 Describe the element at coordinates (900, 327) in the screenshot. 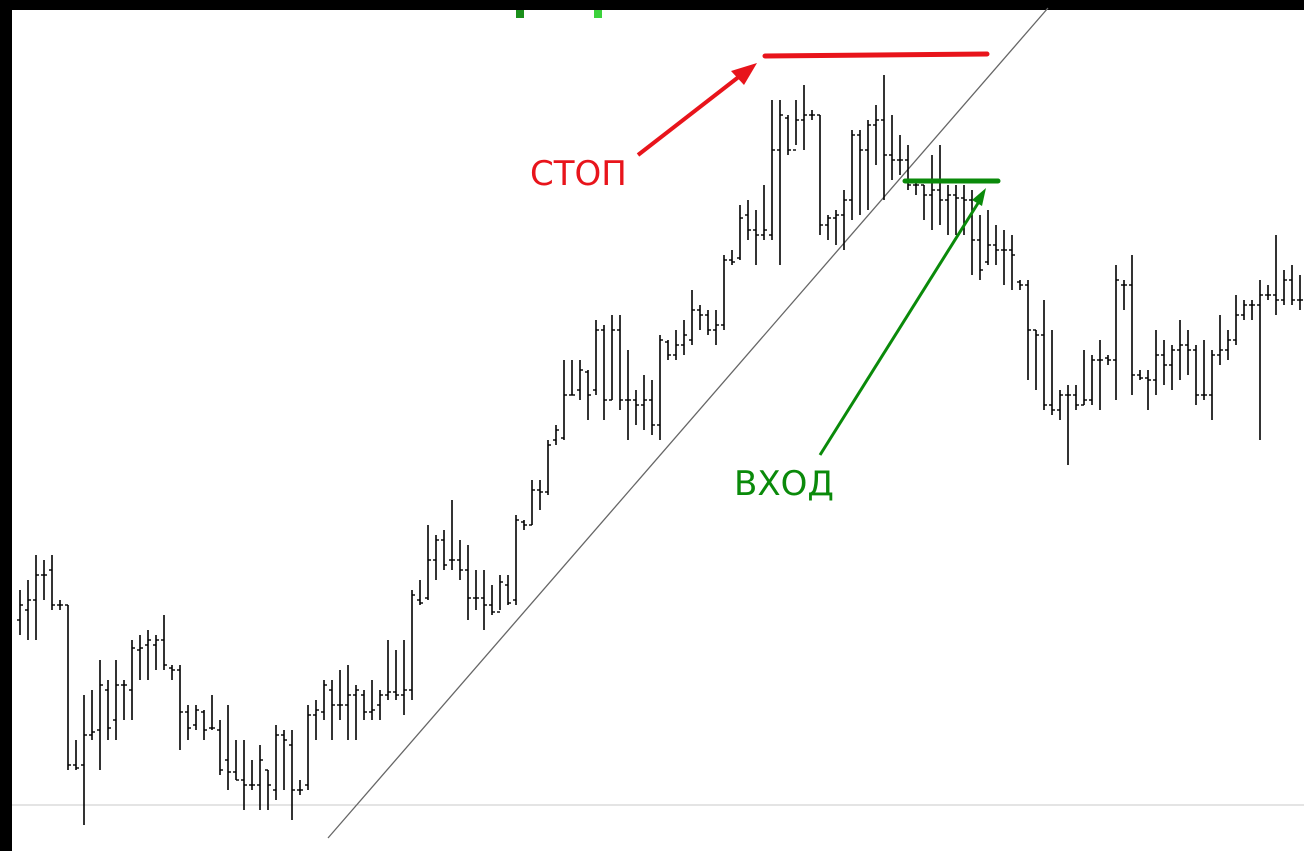

I see `entry-arrow` at that location.